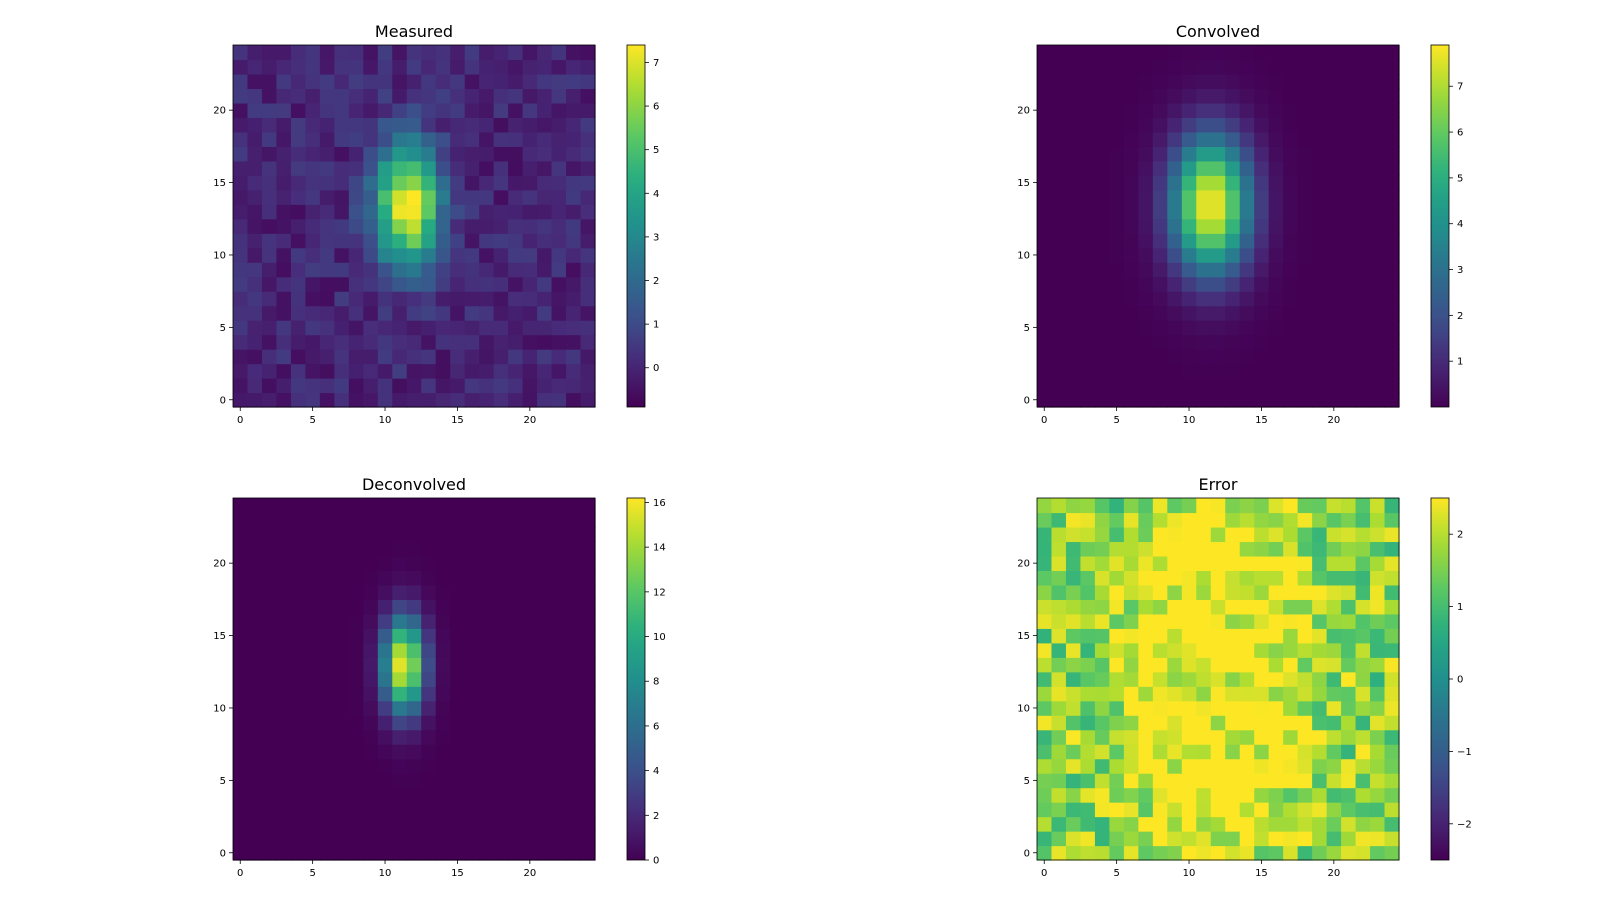 This screenshot has height=904, width=1600. What do you see at coordinates (414, 226) in the screenshot?
I see `heatmap-cells` at bounding box center [414, 226].